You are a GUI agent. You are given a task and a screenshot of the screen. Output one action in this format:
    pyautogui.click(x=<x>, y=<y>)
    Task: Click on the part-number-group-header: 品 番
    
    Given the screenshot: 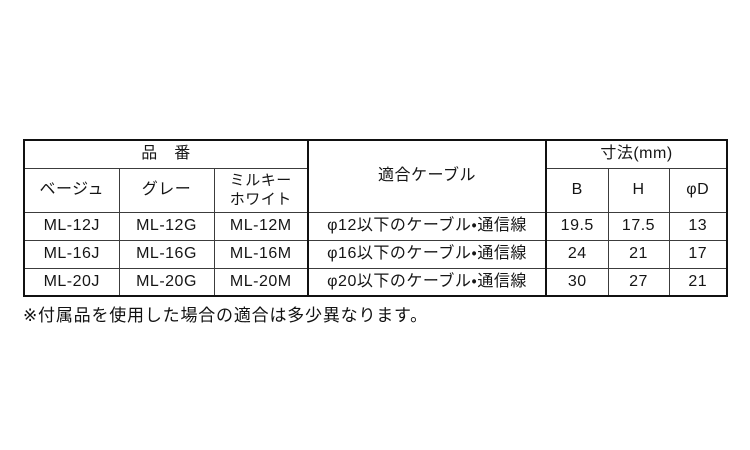 What is the action you would take?
    pyautogui.click(x=166, y=154)
    